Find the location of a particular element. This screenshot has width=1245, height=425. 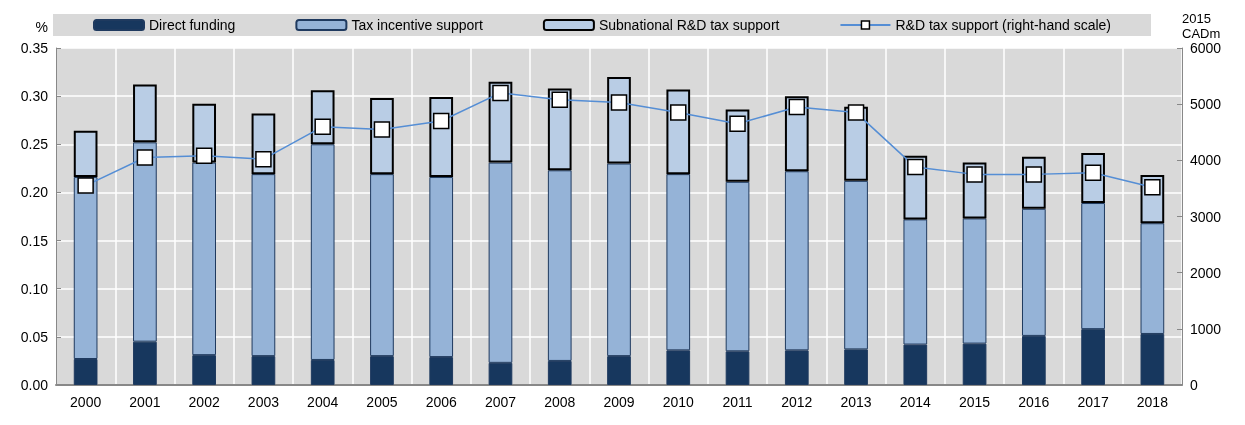

x-tick-label: 2006 is located at coordinates (441, 402).